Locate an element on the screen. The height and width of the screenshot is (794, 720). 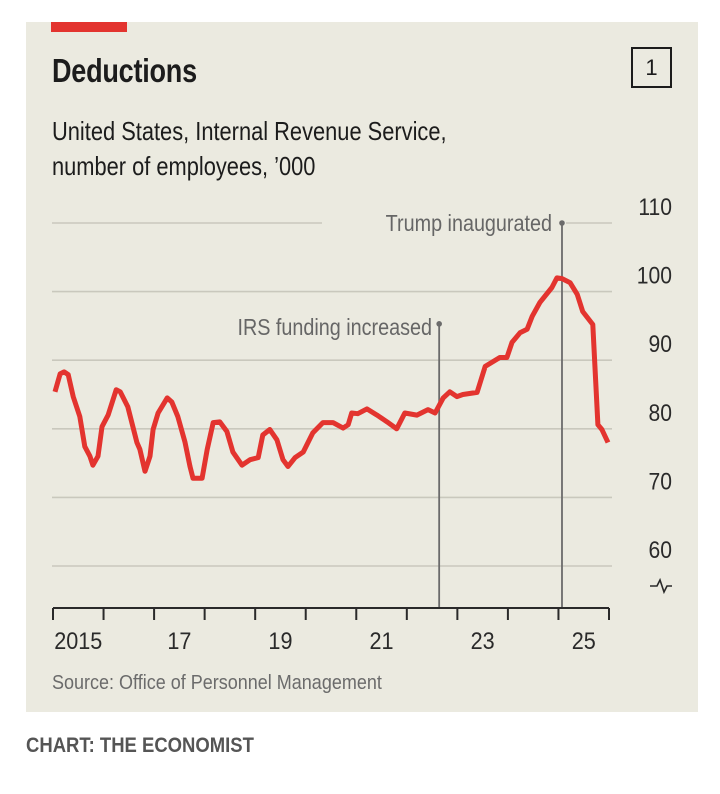
subtitle-line-2: number of employees, ’000 is located at coordinates (184, 166).